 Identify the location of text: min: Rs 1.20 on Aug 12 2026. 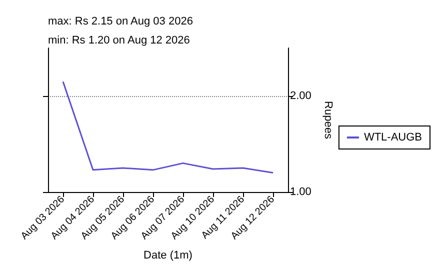
(119, 40).